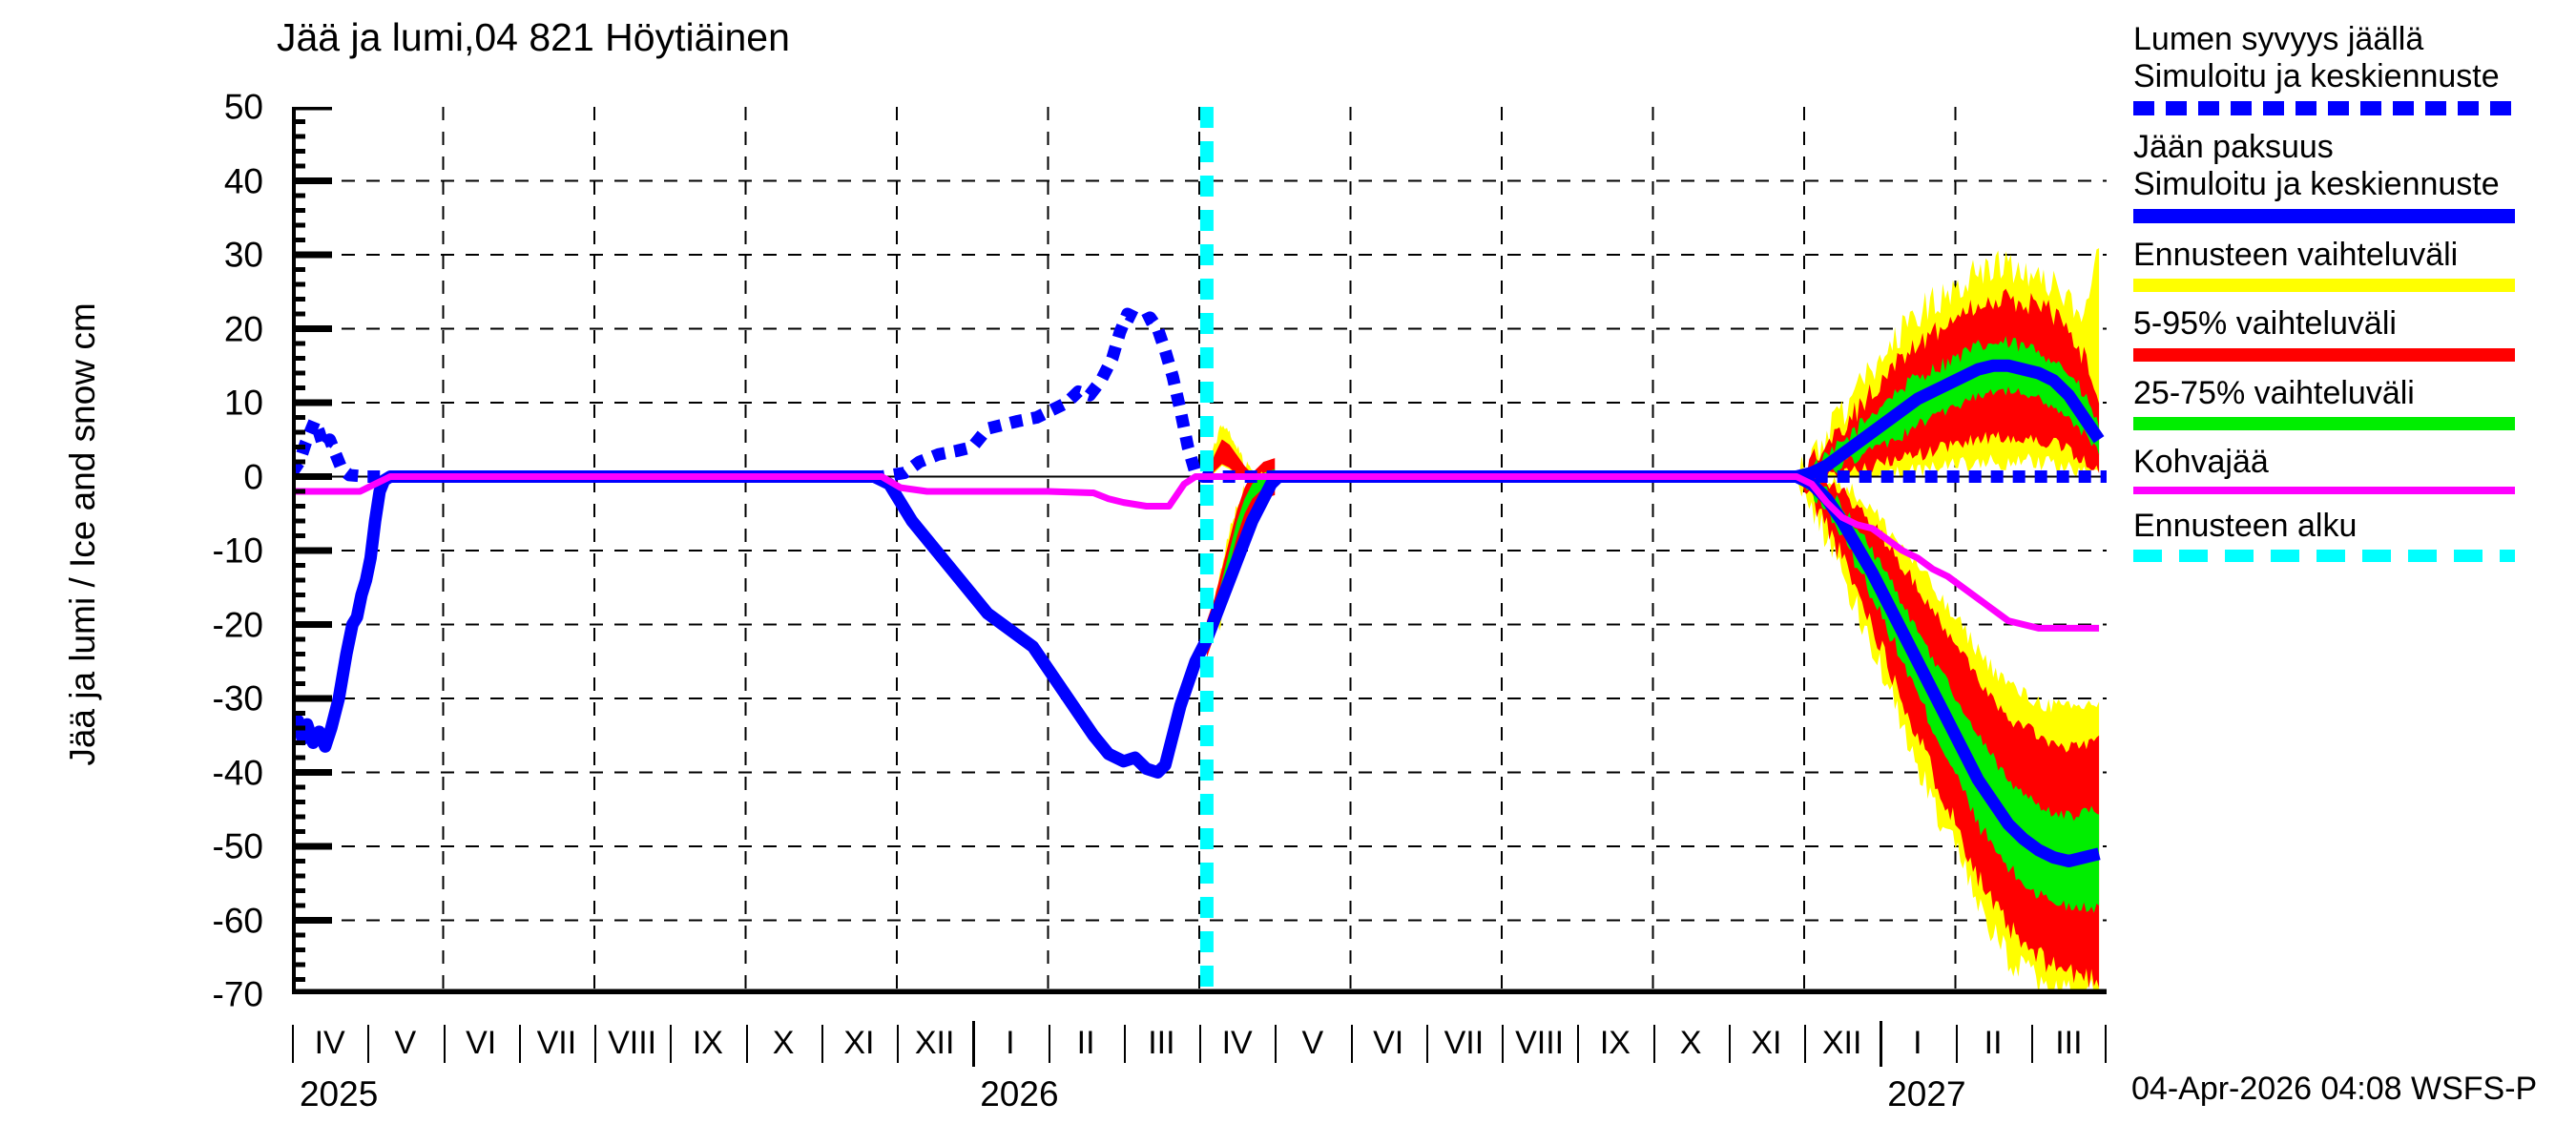  Describe the element at coordinates (1019, 1094) in the screenshot. I see `x-axis-year-label: 2026` at that location.